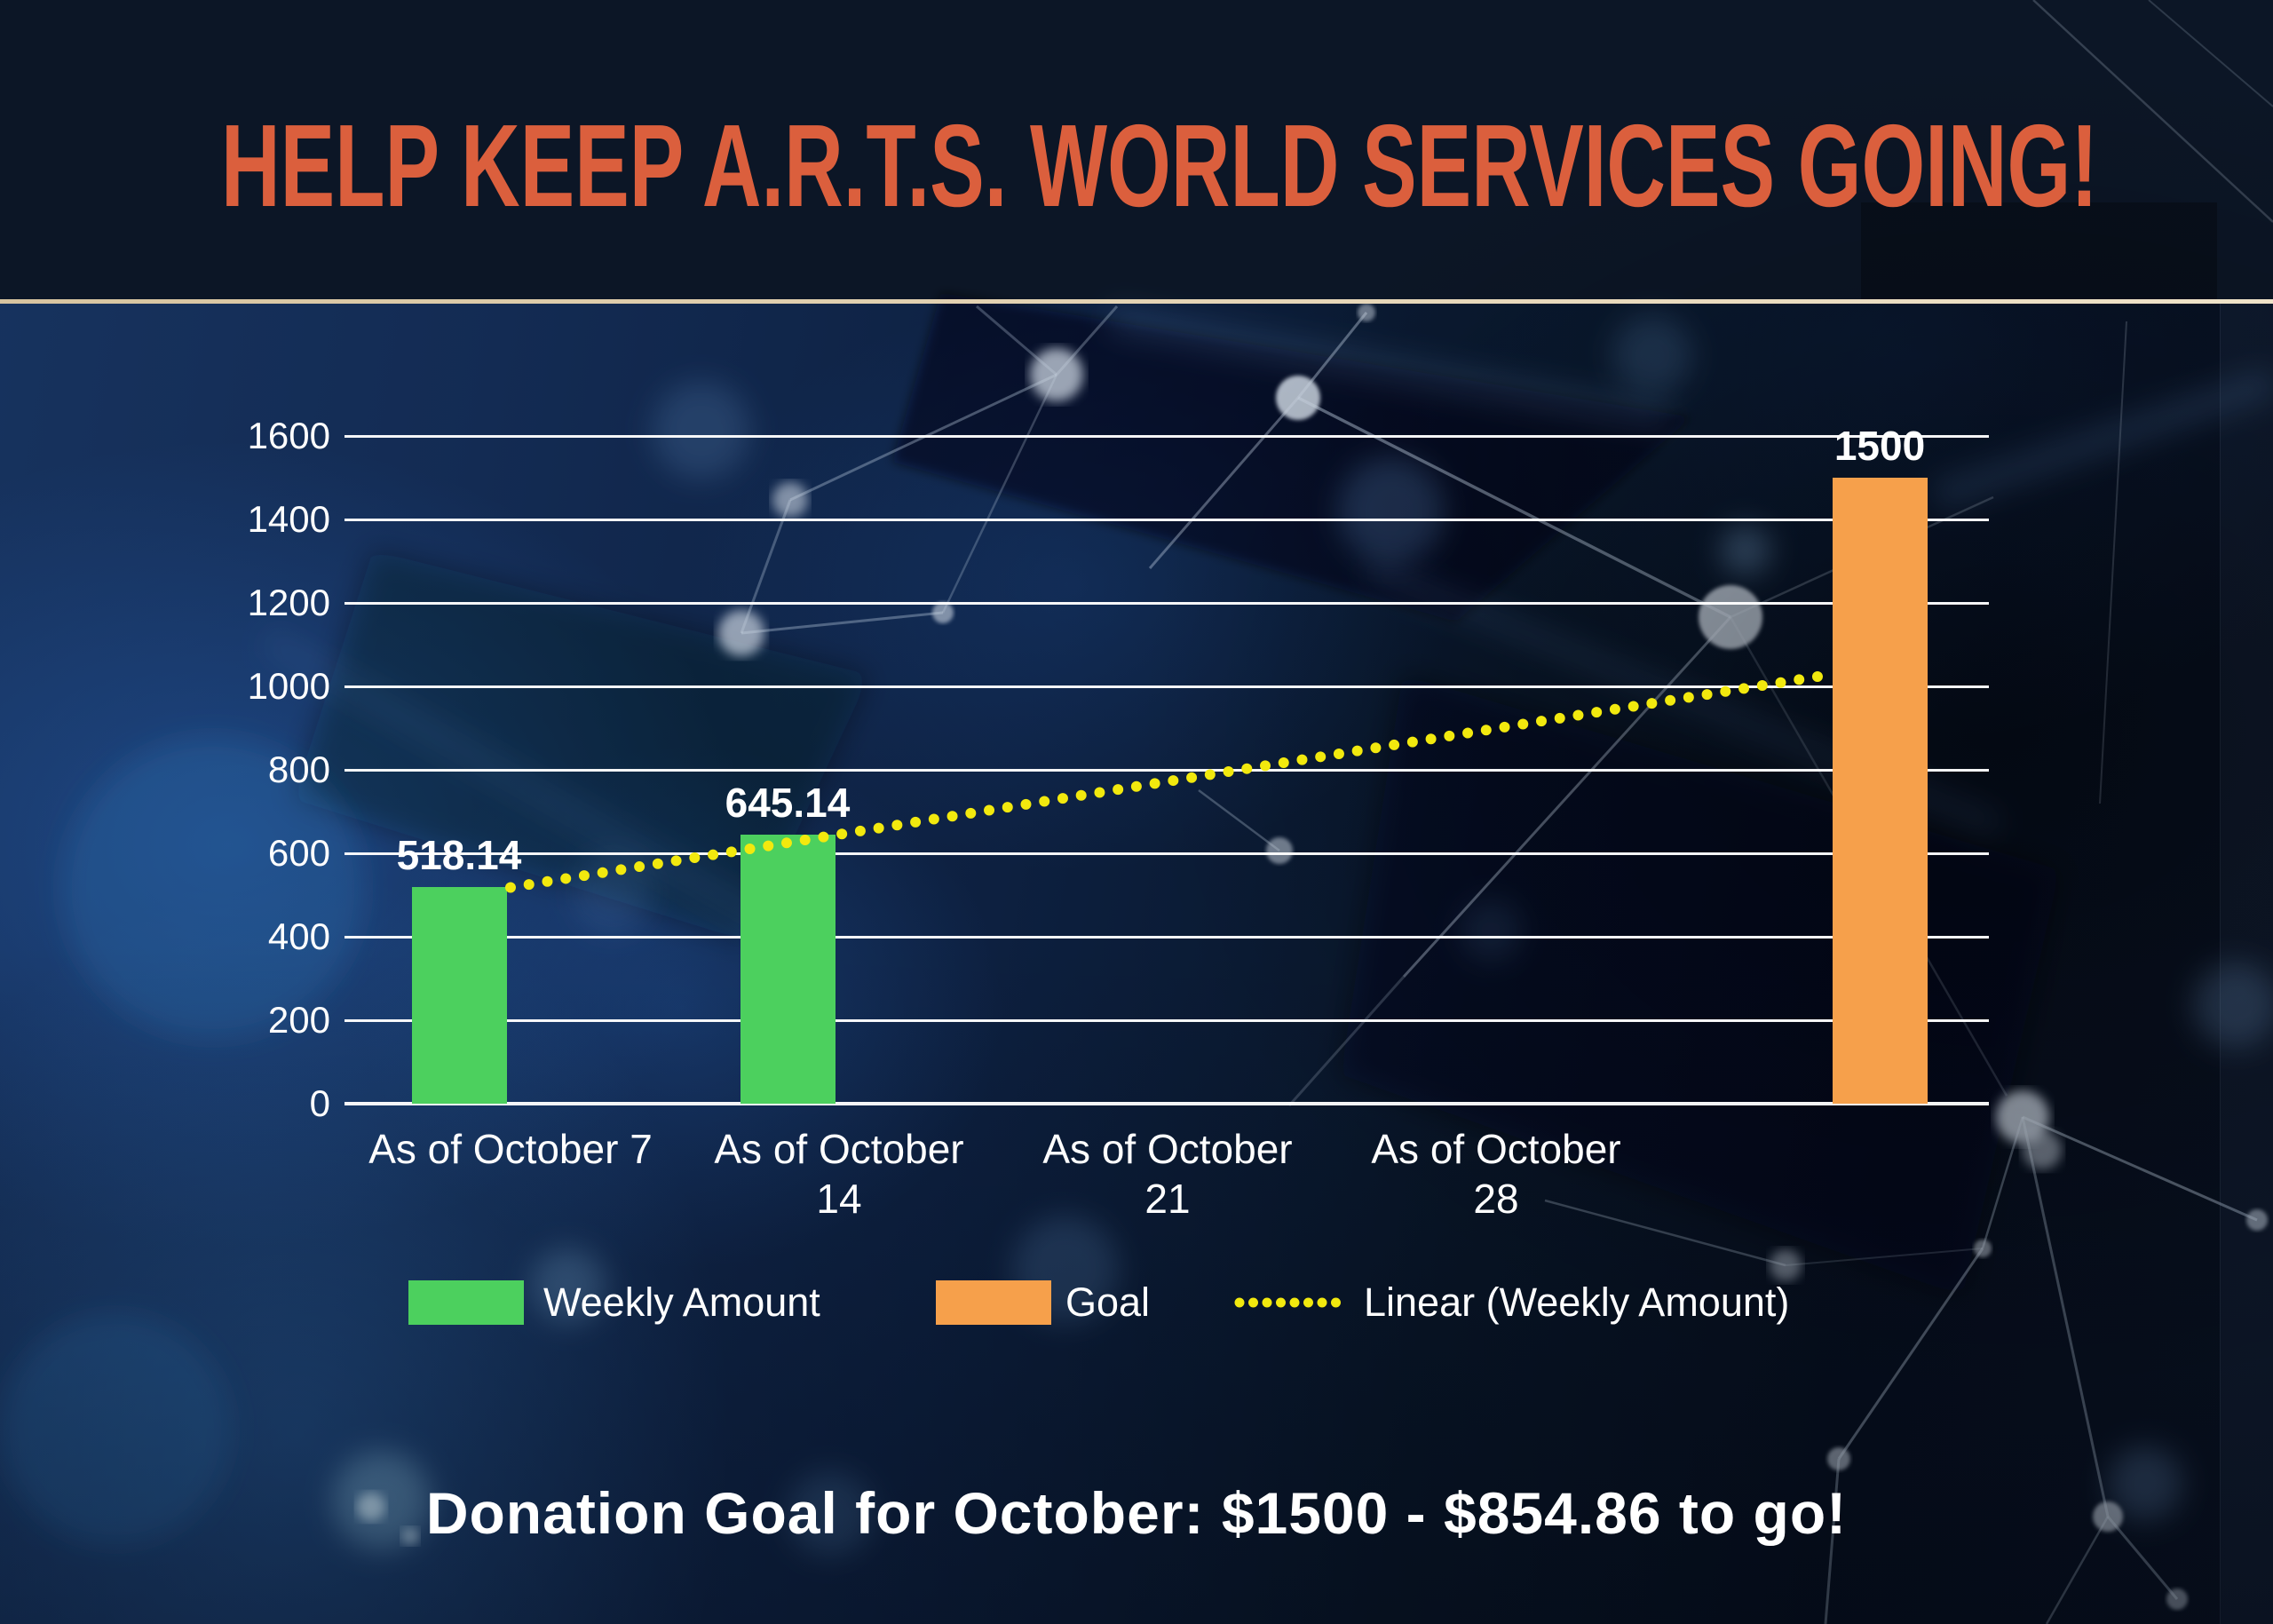 This screenshot has height=1624, width=2273. What do you see at coordinates (288, 602) in the screenshot?
I see `y-axis-tick-label: 1200` at bounding box center [288, 602].